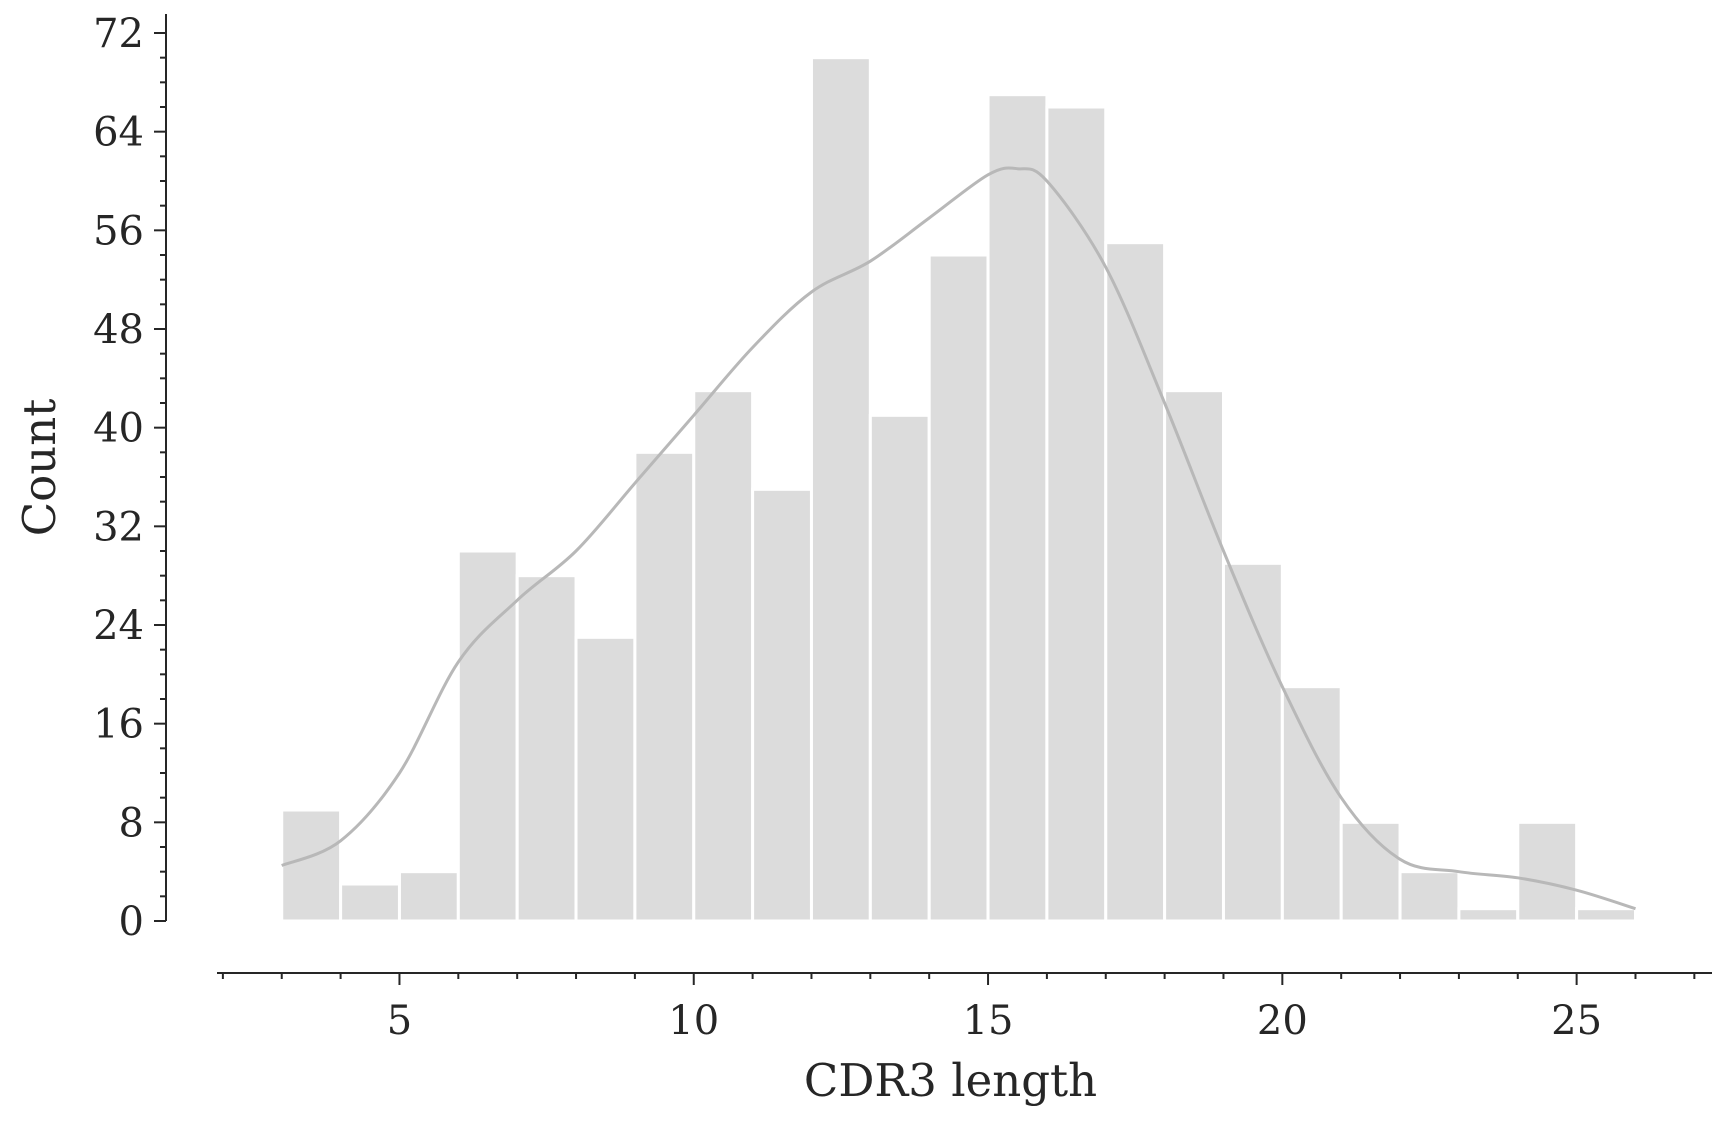 The image size is (1723, 1123). I want to click on y-tick-label: 0, so click(131, 922).